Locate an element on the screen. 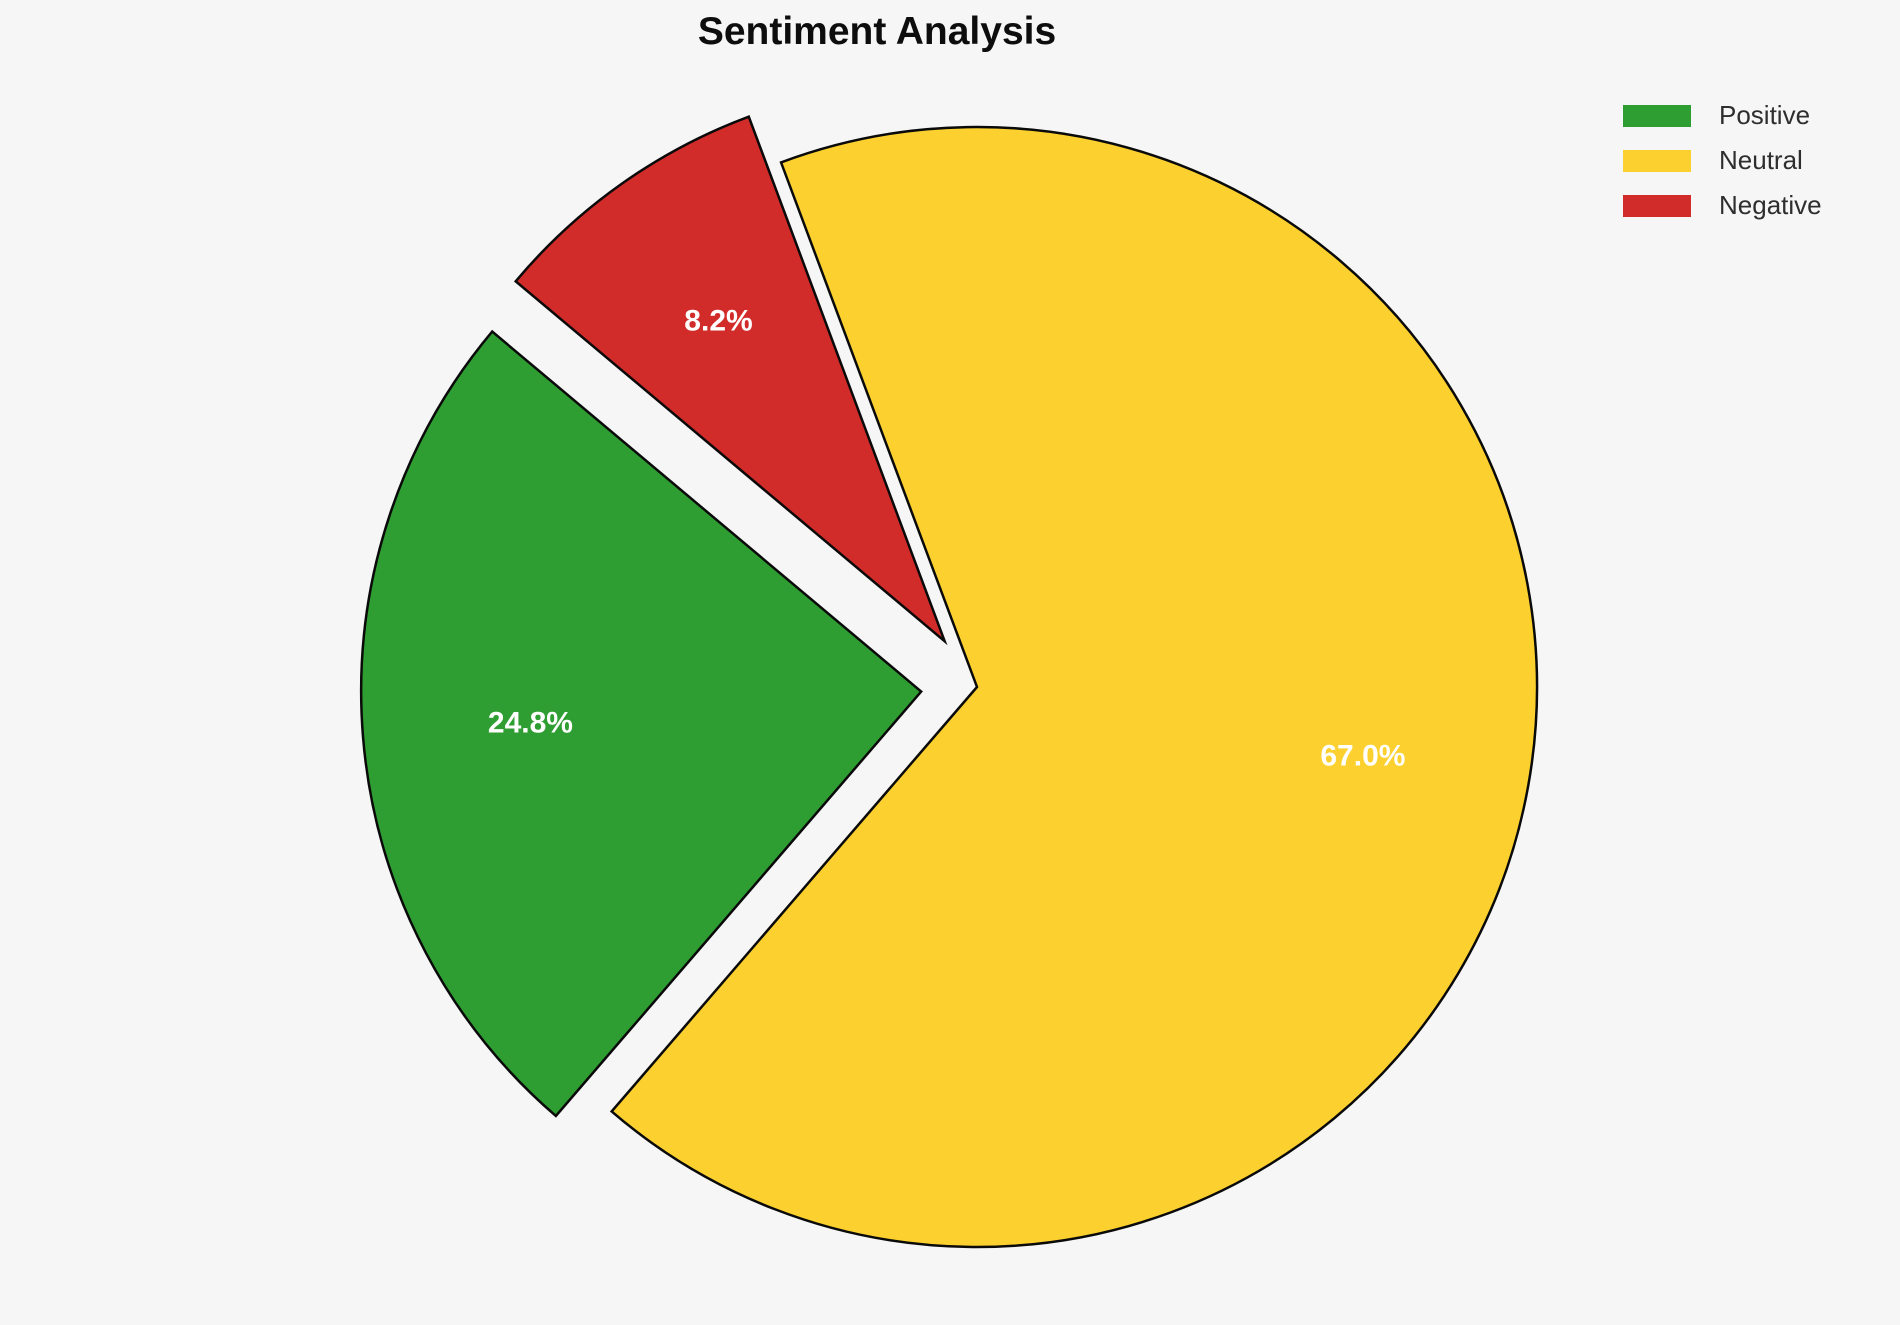  pie-slice-negative is located at coordinates (730, 380).